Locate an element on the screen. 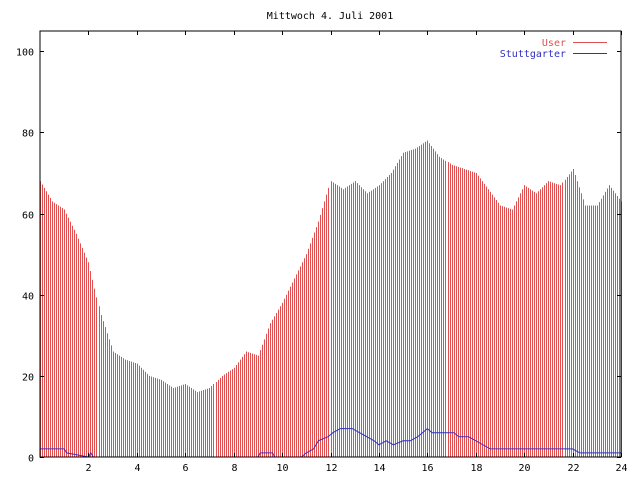 The image size is (640, 480). stuttgarter-line is located at coordinates (330, 442).